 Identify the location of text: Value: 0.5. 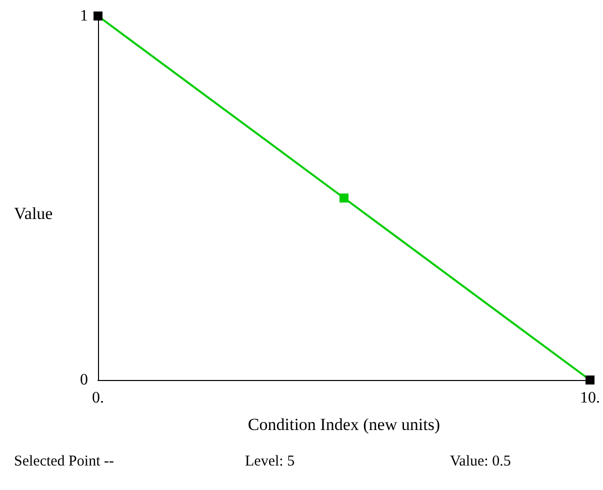
(480, 462).